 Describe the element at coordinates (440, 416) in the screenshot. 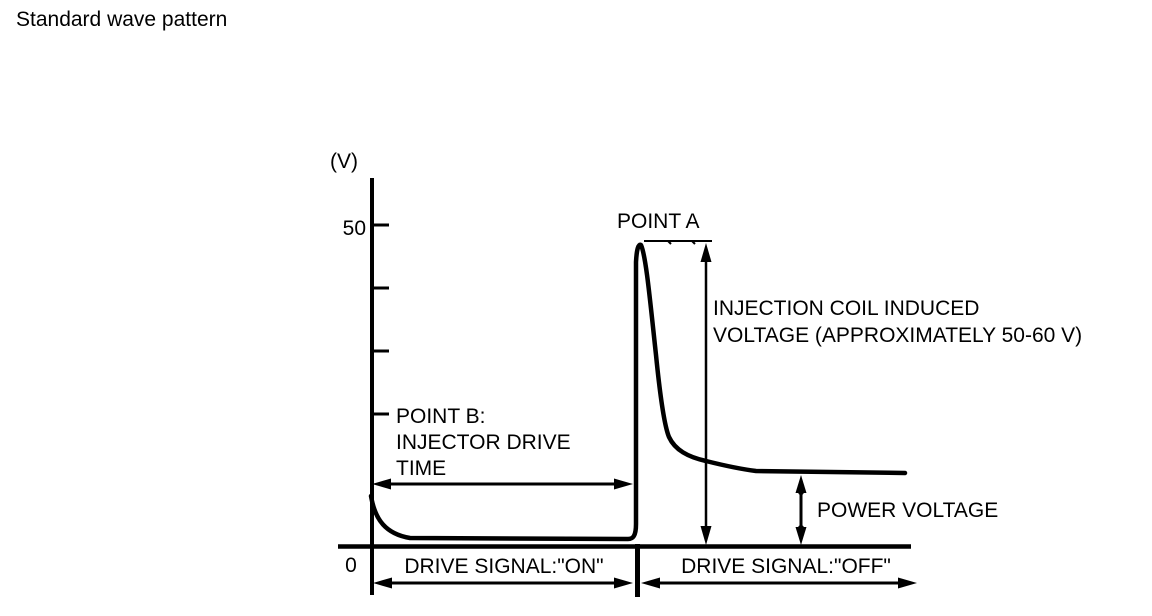

I see `point-b-label-line1: POINT B:` at that location.